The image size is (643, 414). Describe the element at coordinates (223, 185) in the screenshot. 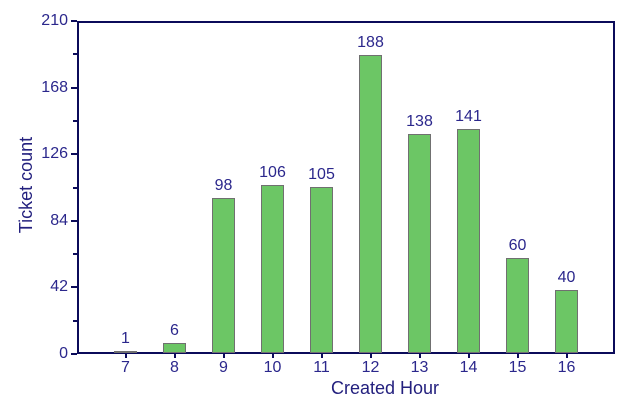

I see `bar-value-label: 98` at that location.